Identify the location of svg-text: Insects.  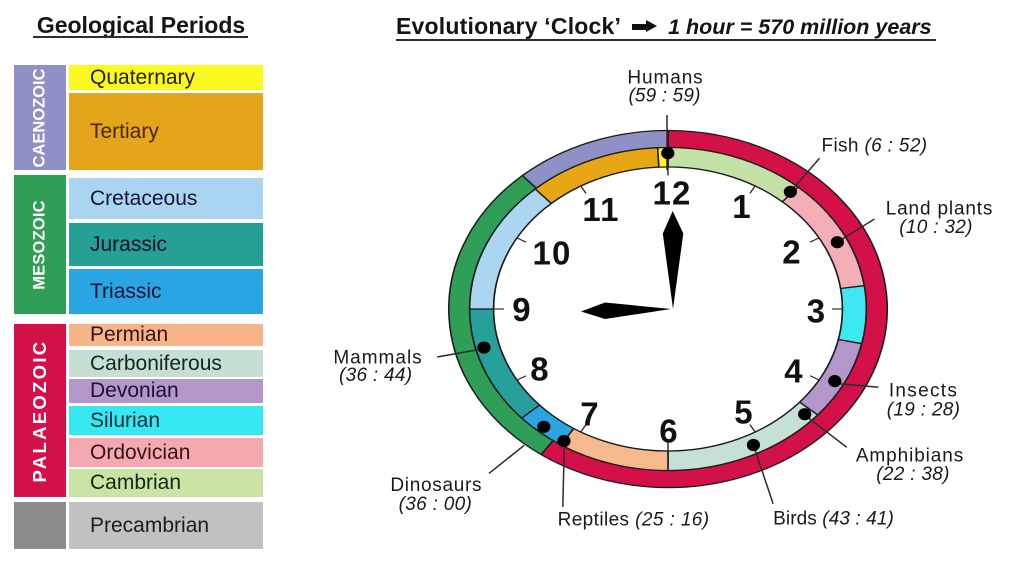
(923, 391).